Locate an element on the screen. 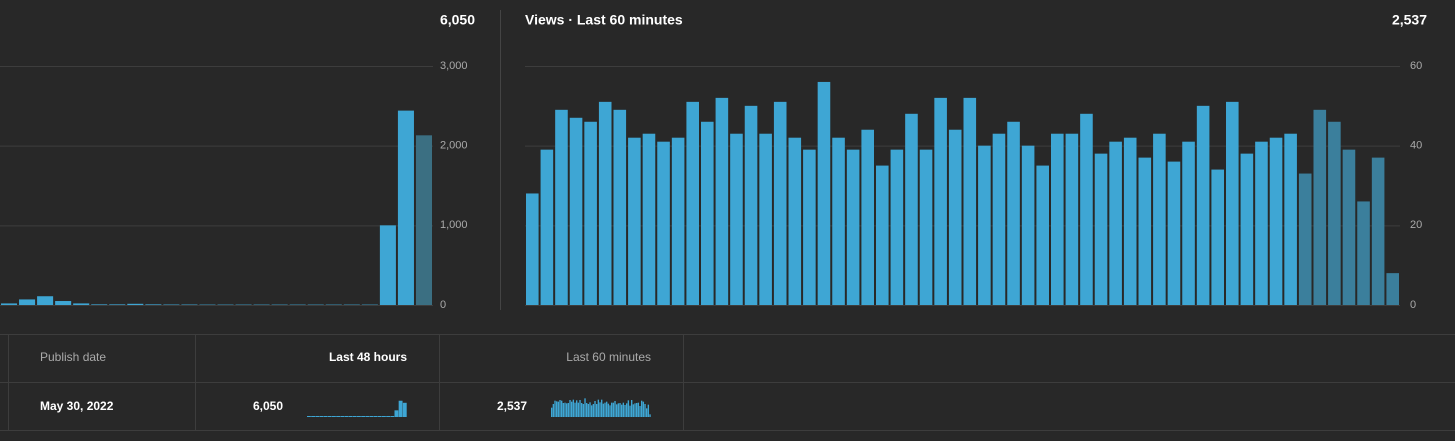  y-tick-label: 20 is located at coordinates (1416, 225).